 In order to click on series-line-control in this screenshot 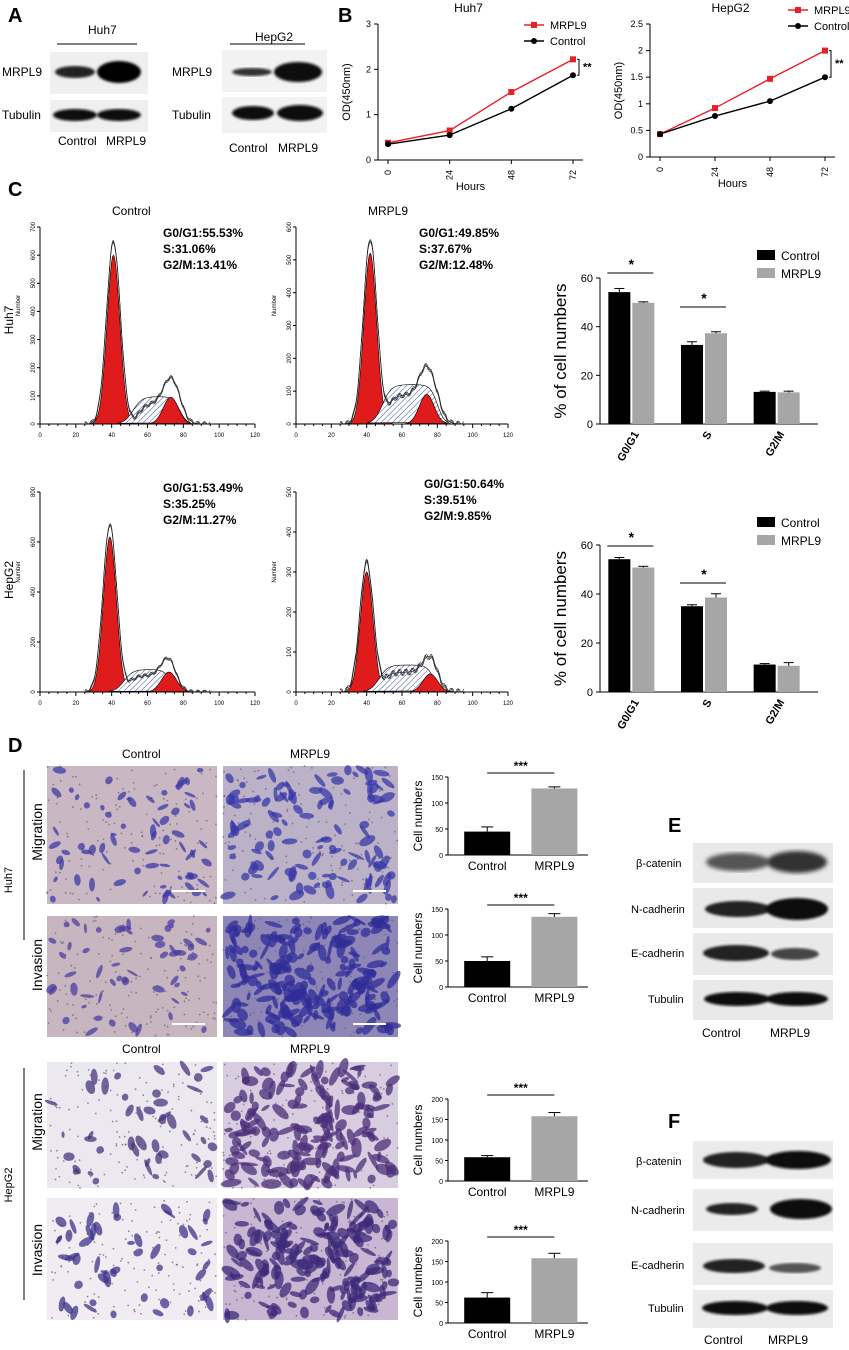, I will do `click(742, 105)`.